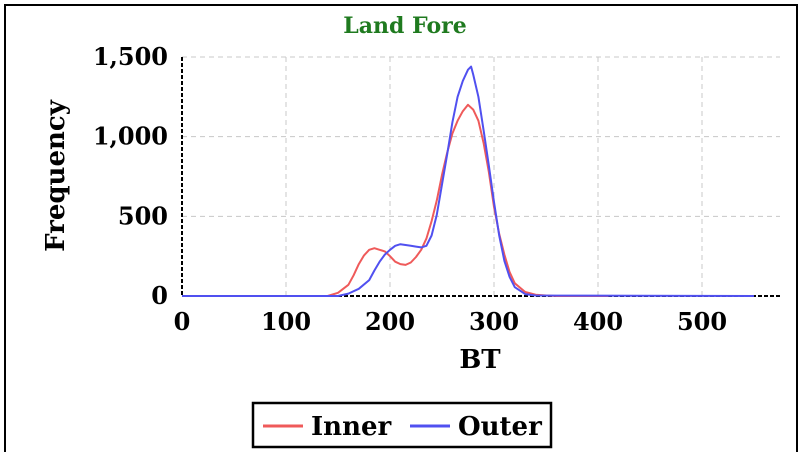  What do you see at coordinates (286, 321) in the screenshot?
I see `x-tick-label: 100` at bounding box center [286, 321].